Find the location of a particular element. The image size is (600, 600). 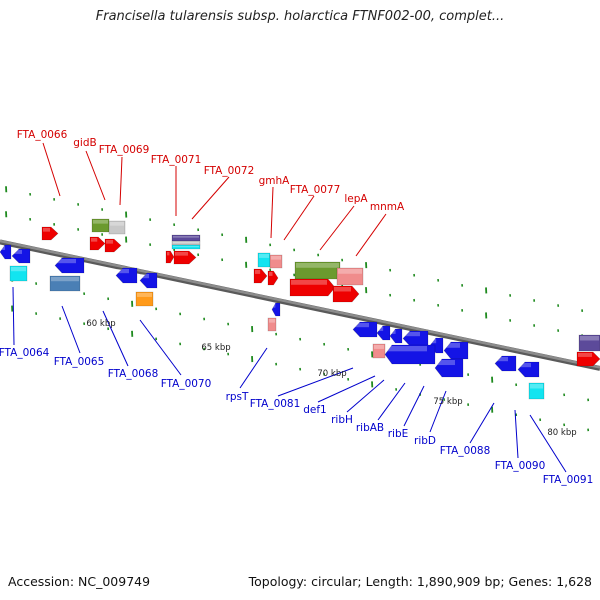

gene-label-FTA_0081-leader is located at coordinates (315, 382).